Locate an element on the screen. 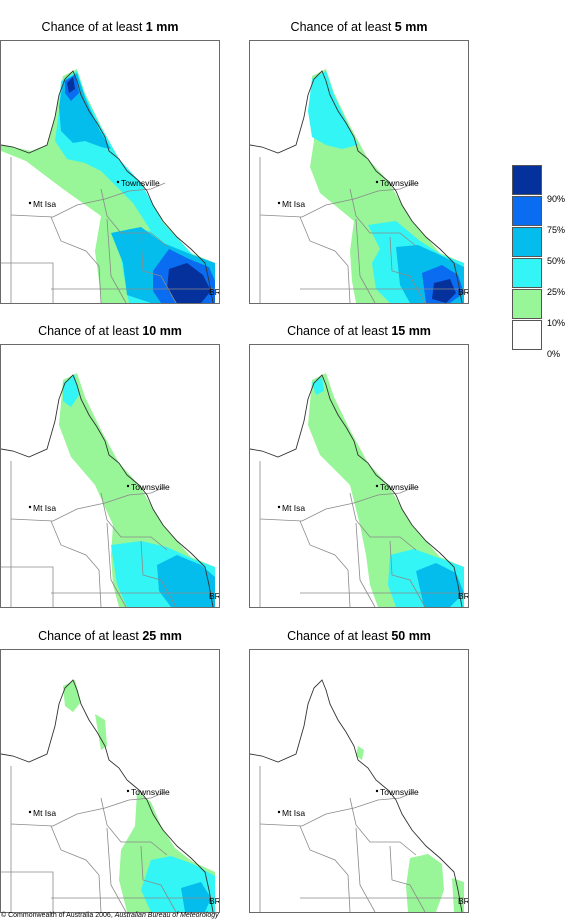 The image size is (570, 923). panel-title: Chance of at least 10 mm is located at coordinates (110, 331).